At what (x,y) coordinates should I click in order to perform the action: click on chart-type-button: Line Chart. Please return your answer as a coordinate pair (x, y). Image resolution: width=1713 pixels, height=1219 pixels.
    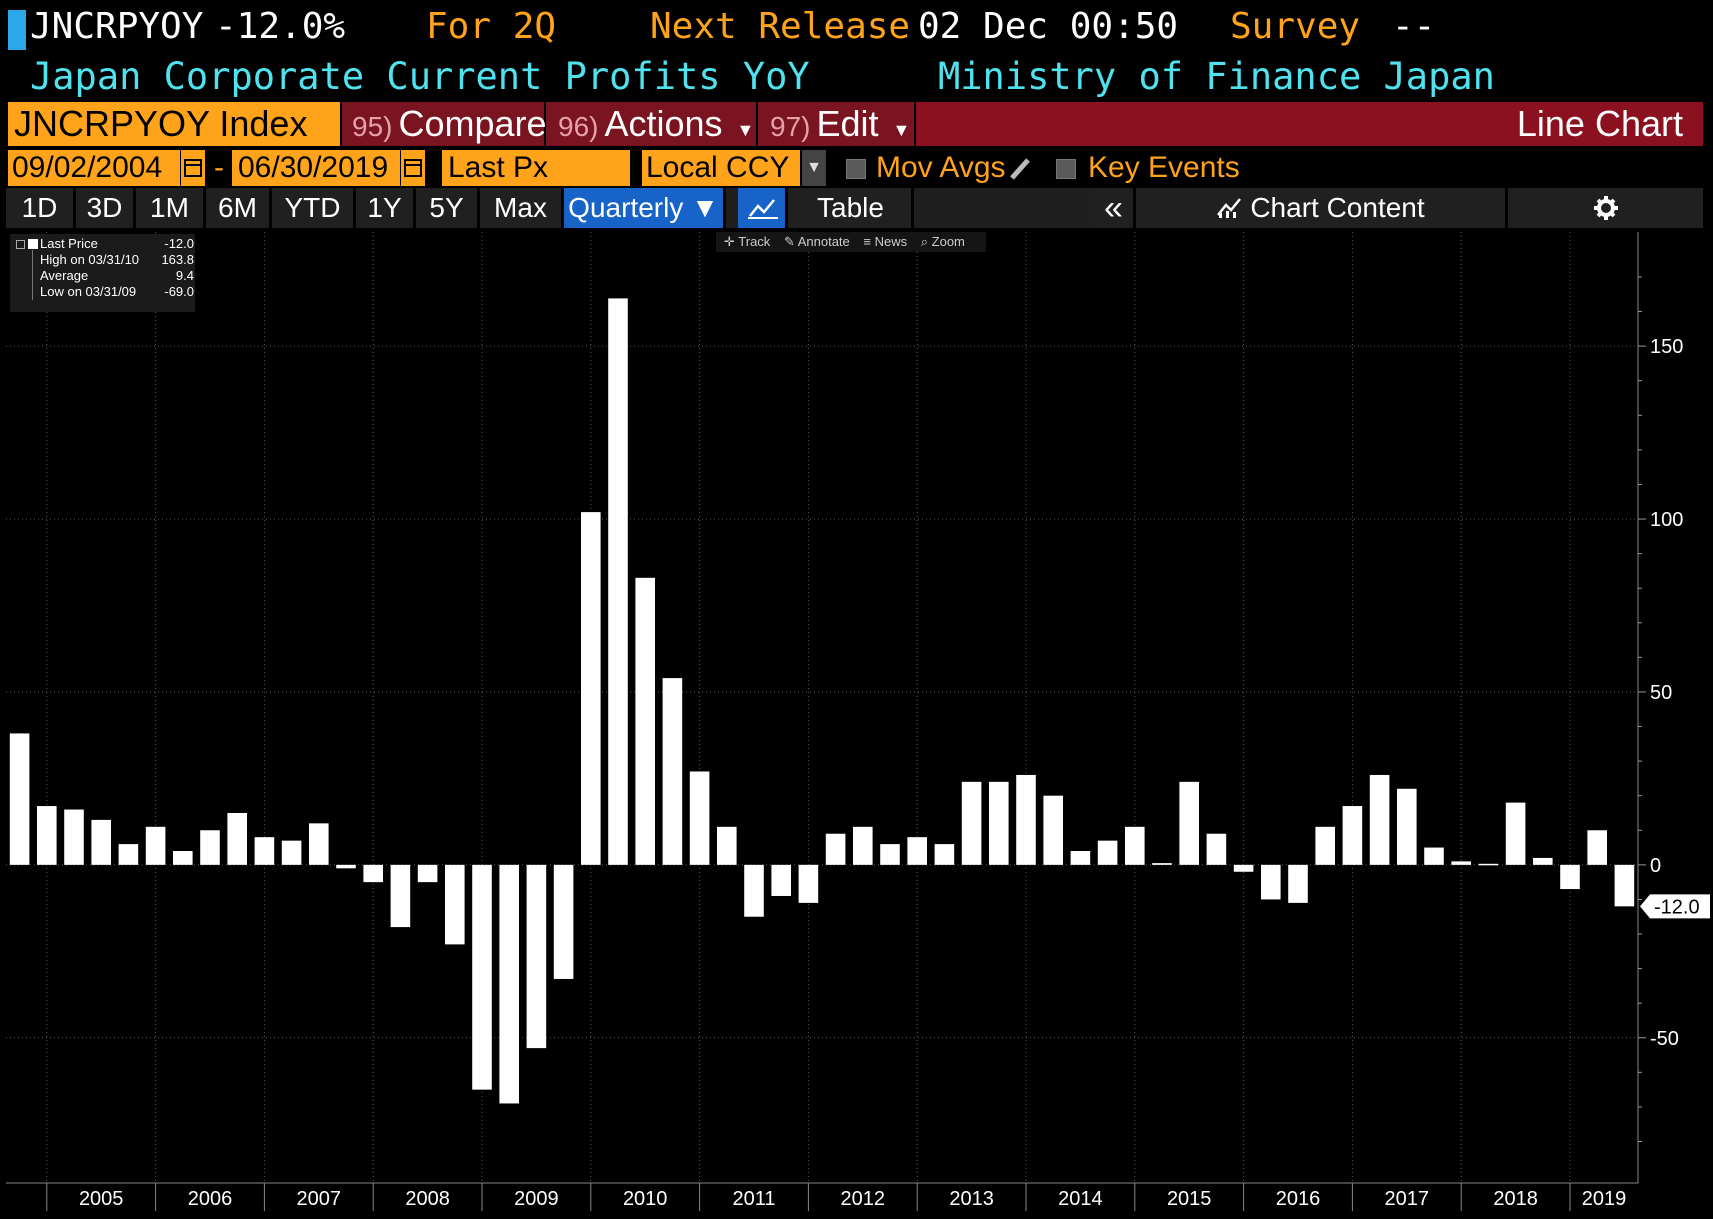
    Looking at the image, I should click on (1309, 124).